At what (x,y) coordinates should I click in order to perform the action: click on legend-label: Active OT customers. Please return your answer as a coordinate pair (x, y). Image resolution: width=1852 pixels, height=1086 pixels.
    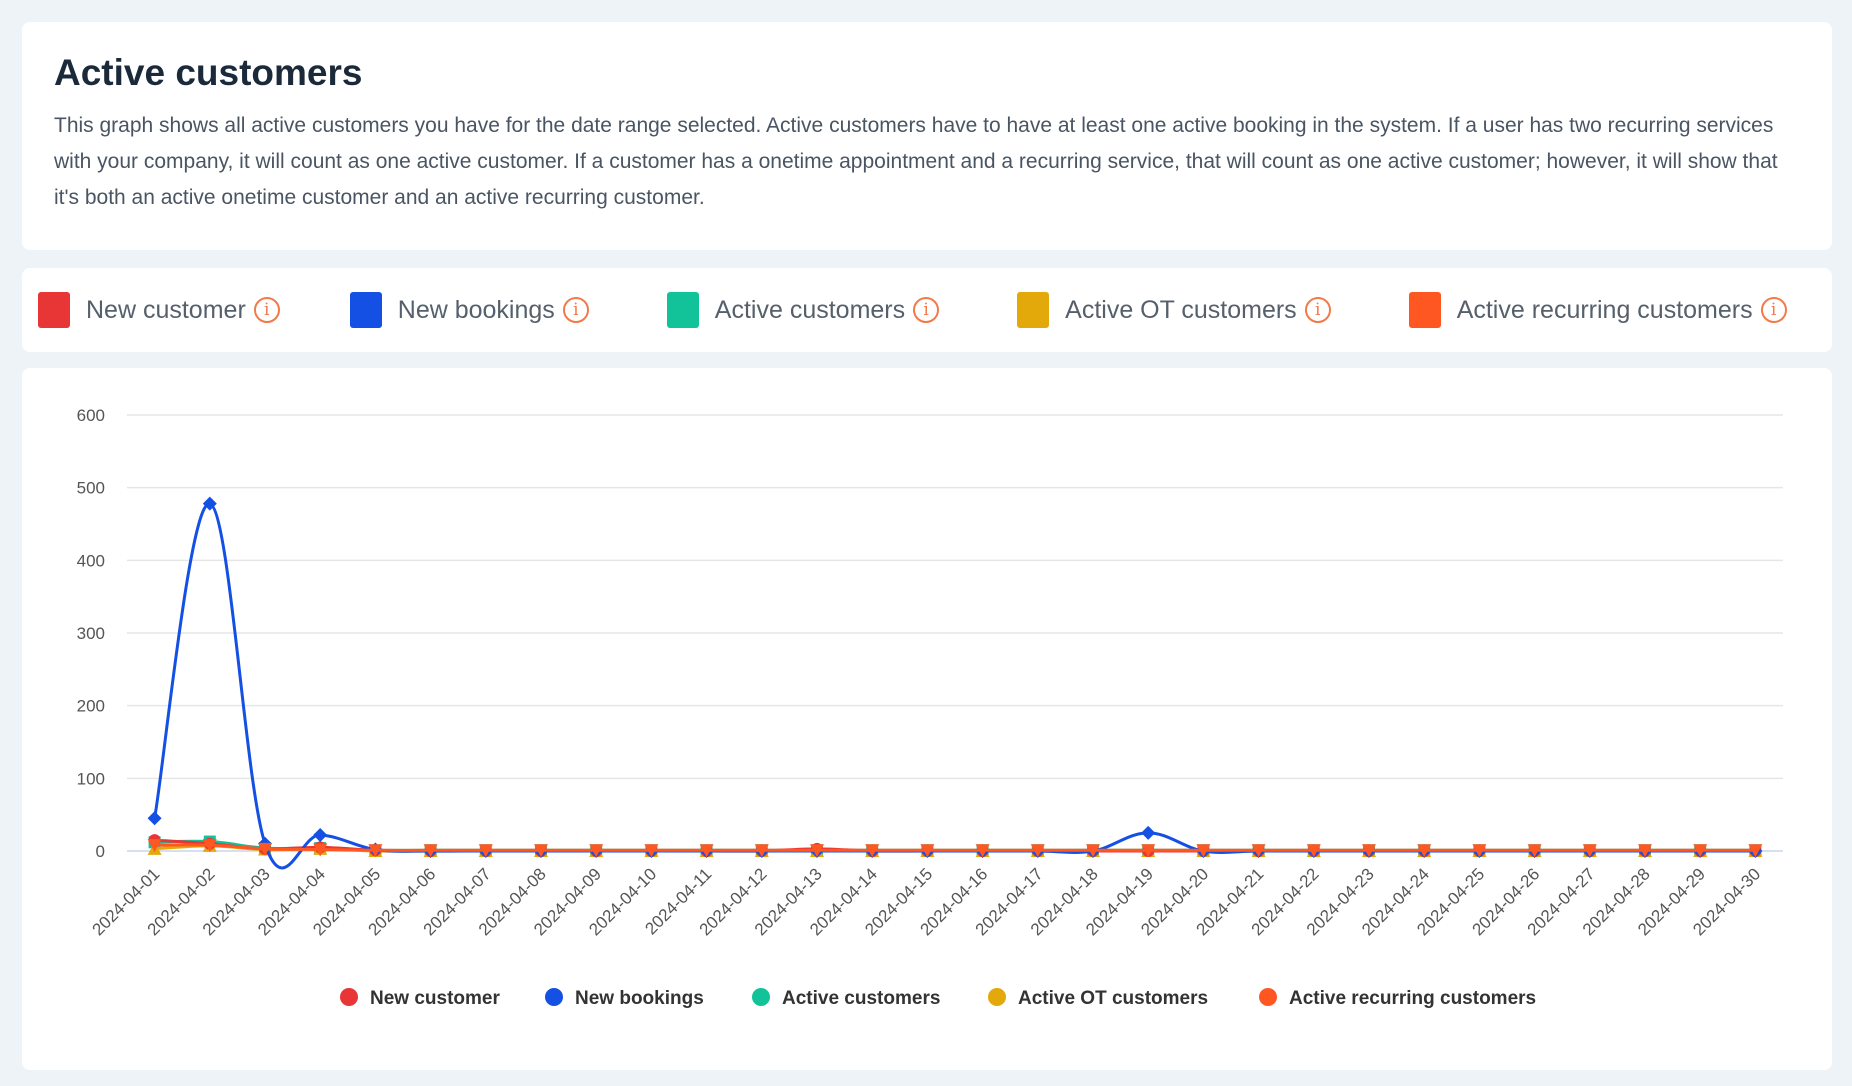
    Looking at the image, I should click on (1181, 309).